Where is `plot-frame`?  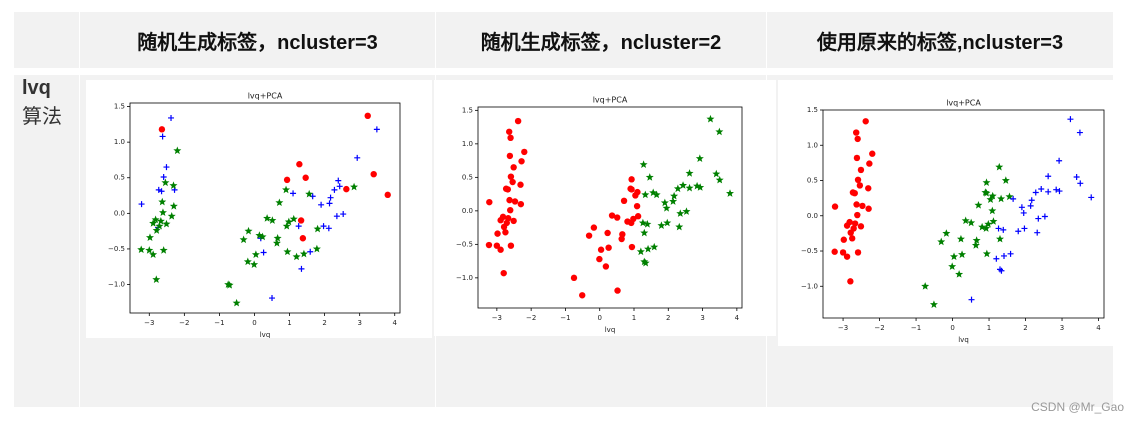
plot-frame is located at coordinates (265, 208).